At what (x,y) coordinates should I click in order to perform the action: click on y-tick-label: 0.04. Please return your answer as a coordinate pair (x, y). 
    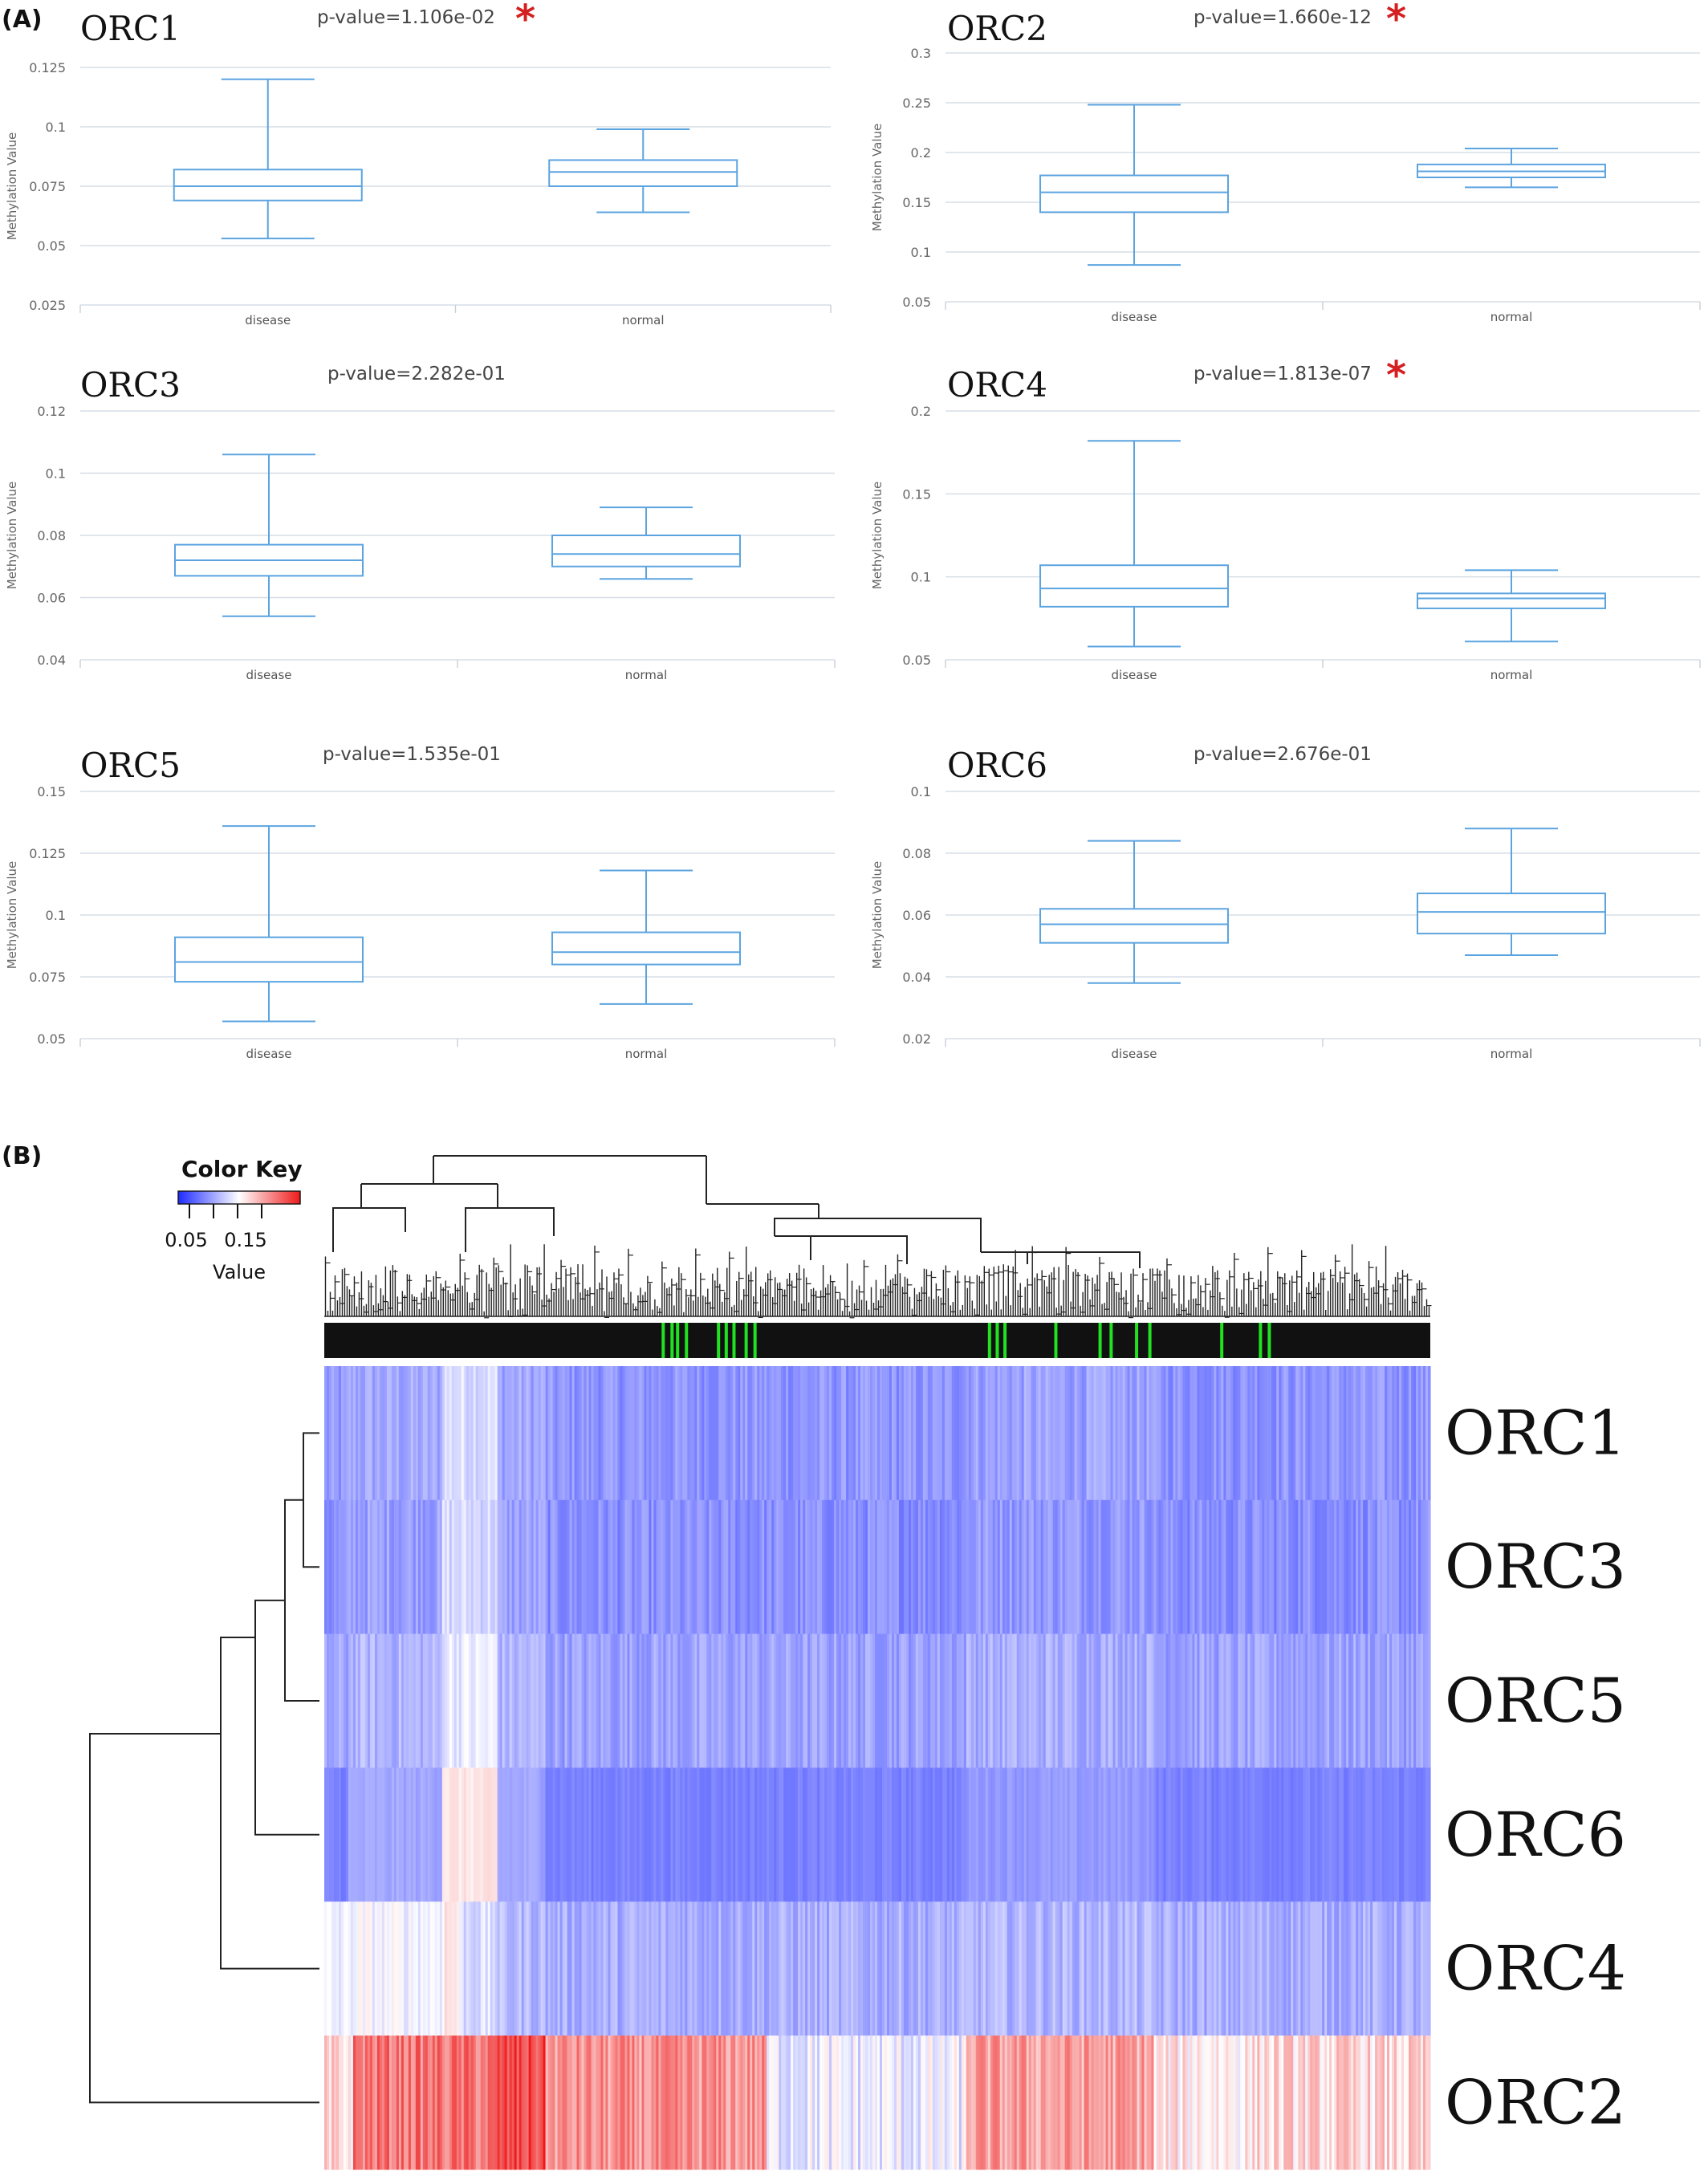
    Looking at the image, I should click on (52, 660).